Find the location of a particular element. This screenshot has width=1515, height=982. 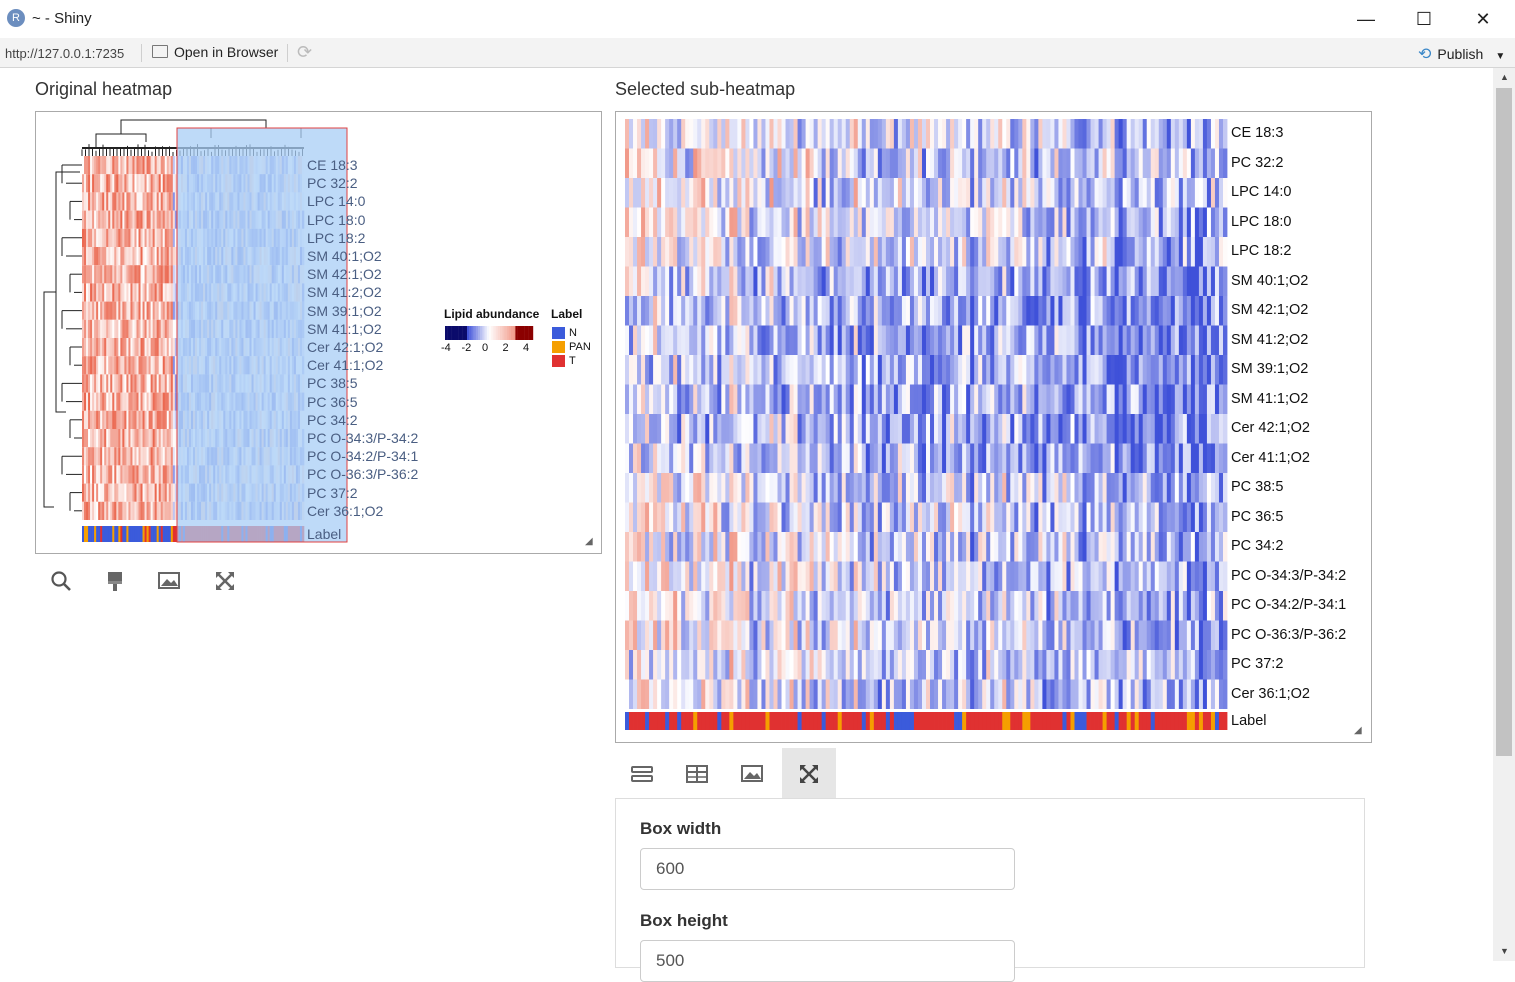

resize-handle-icon: ◢ is located at coordinates (589, 541).